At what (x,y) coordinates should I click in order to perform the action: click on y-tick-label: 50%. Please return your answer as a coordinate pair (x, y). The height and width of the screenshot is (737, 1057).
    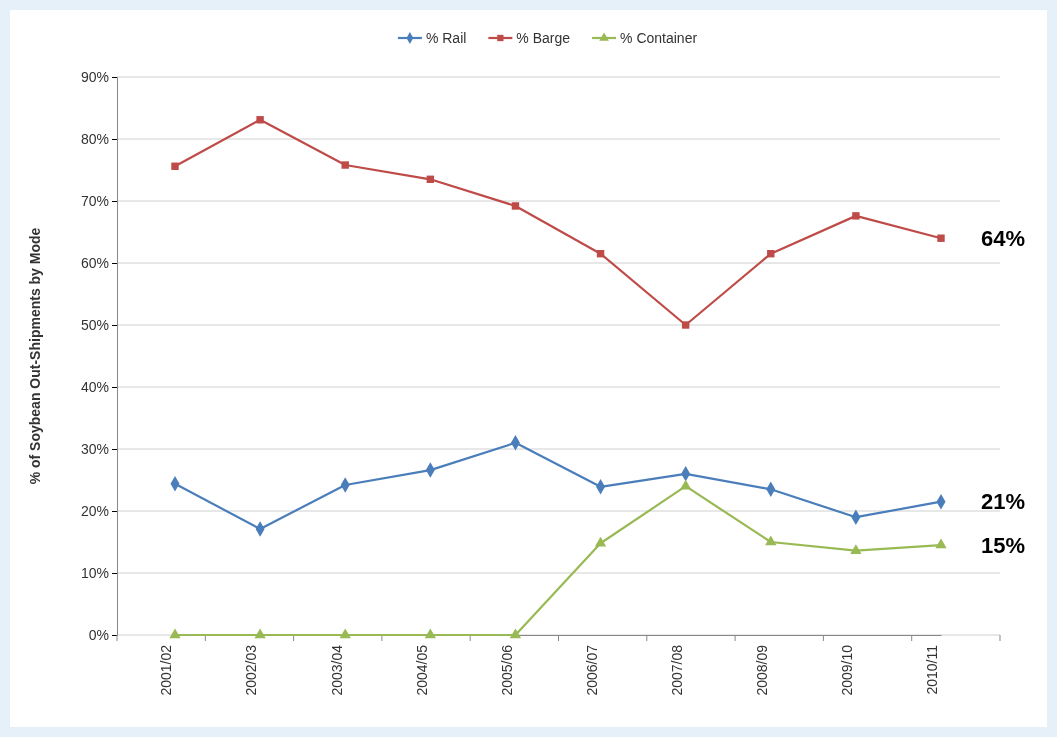
    Looking at the image, I should click on (94, 324).